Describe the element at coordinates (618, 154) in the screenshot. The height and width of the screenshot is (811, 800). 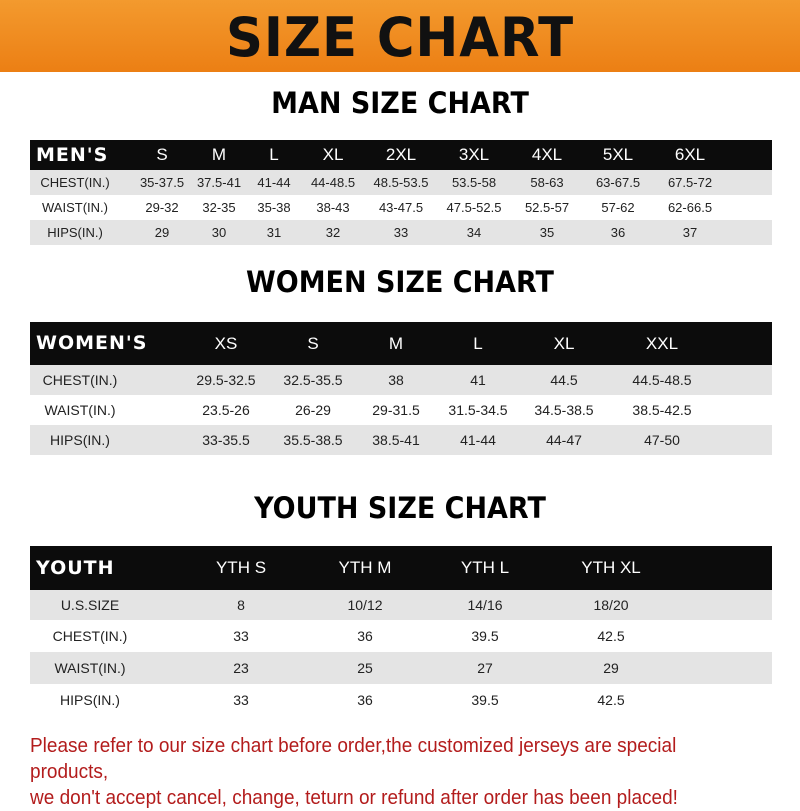
I see `size-column-header: 5XL` at that location.